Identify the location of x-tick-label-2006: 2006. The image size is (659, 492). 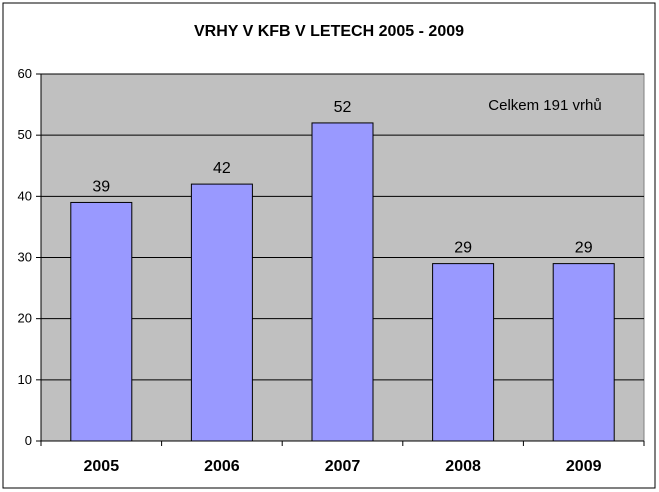
(222, 466).